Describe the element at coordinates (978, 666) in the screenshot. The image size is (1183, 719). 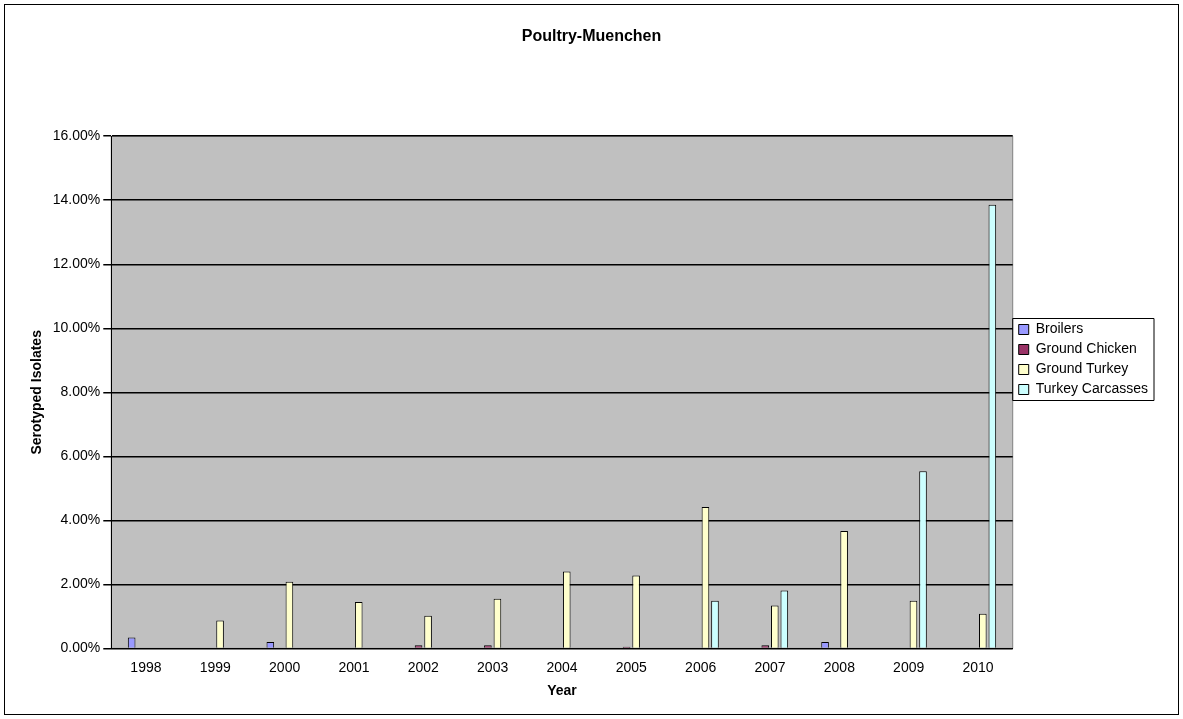
I see `x-tick-label: 2010` at that location.